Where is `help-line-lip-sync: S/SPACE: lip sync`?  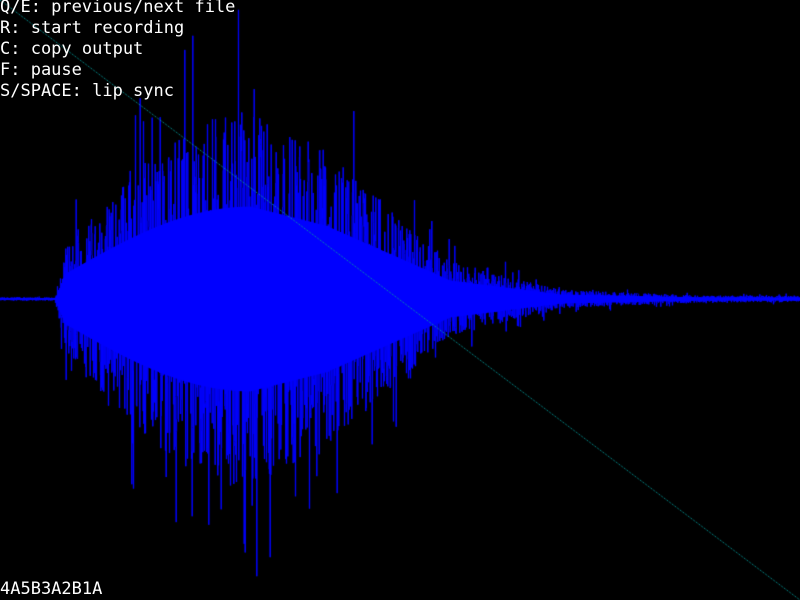
help-line-lip-sync: S/SPACE: lip sync is located at coordinates (87, 91).